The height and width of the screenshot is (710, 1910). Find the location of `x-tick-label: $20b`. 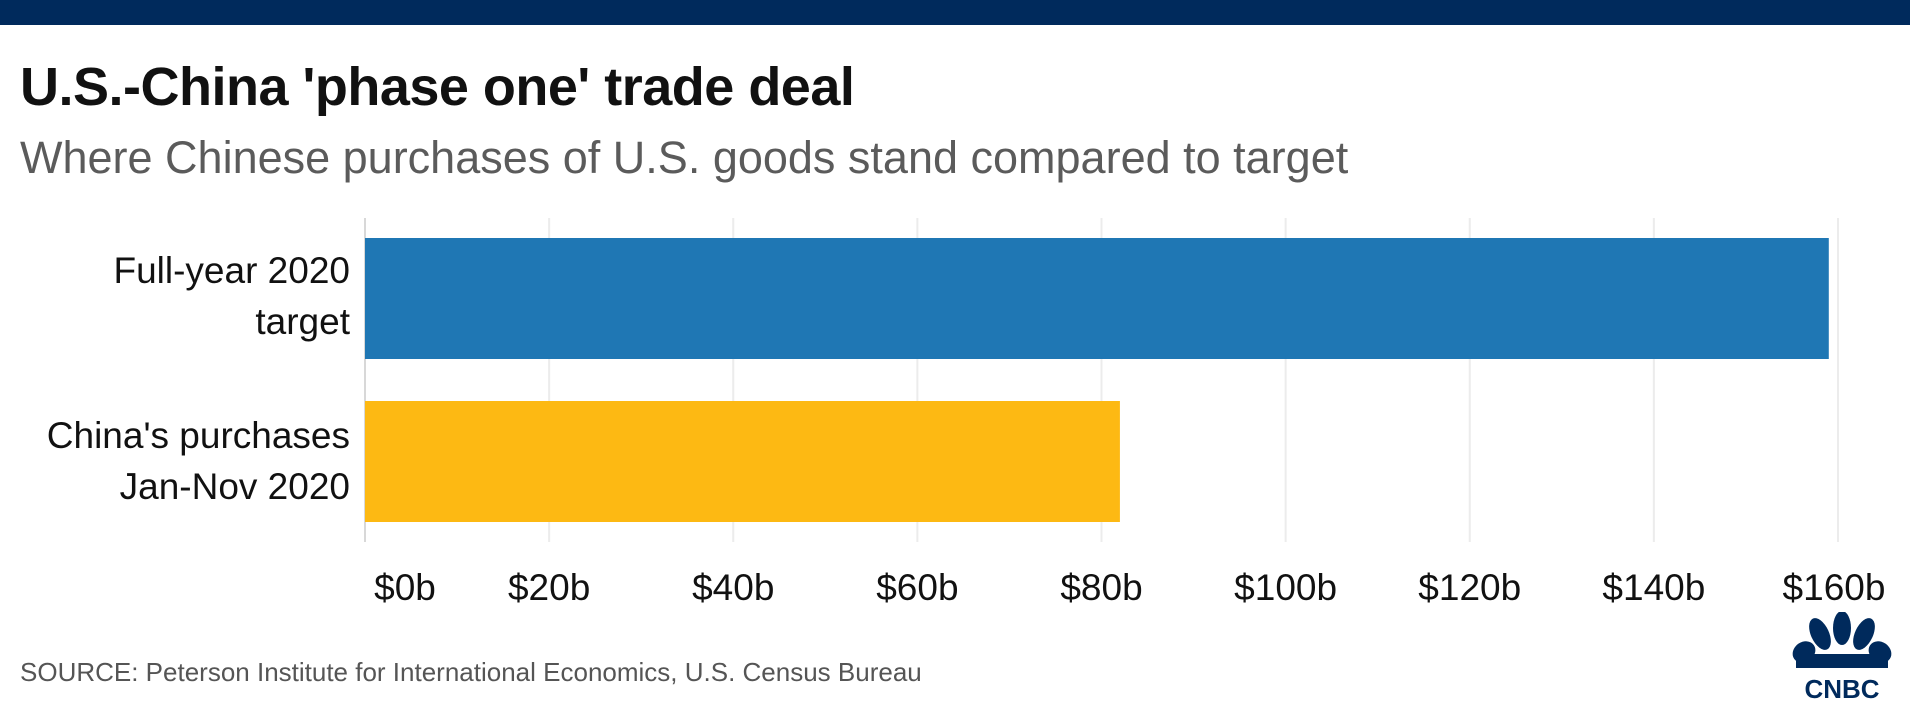

x-tick-label: $20b is located at coordinates (549, 587).